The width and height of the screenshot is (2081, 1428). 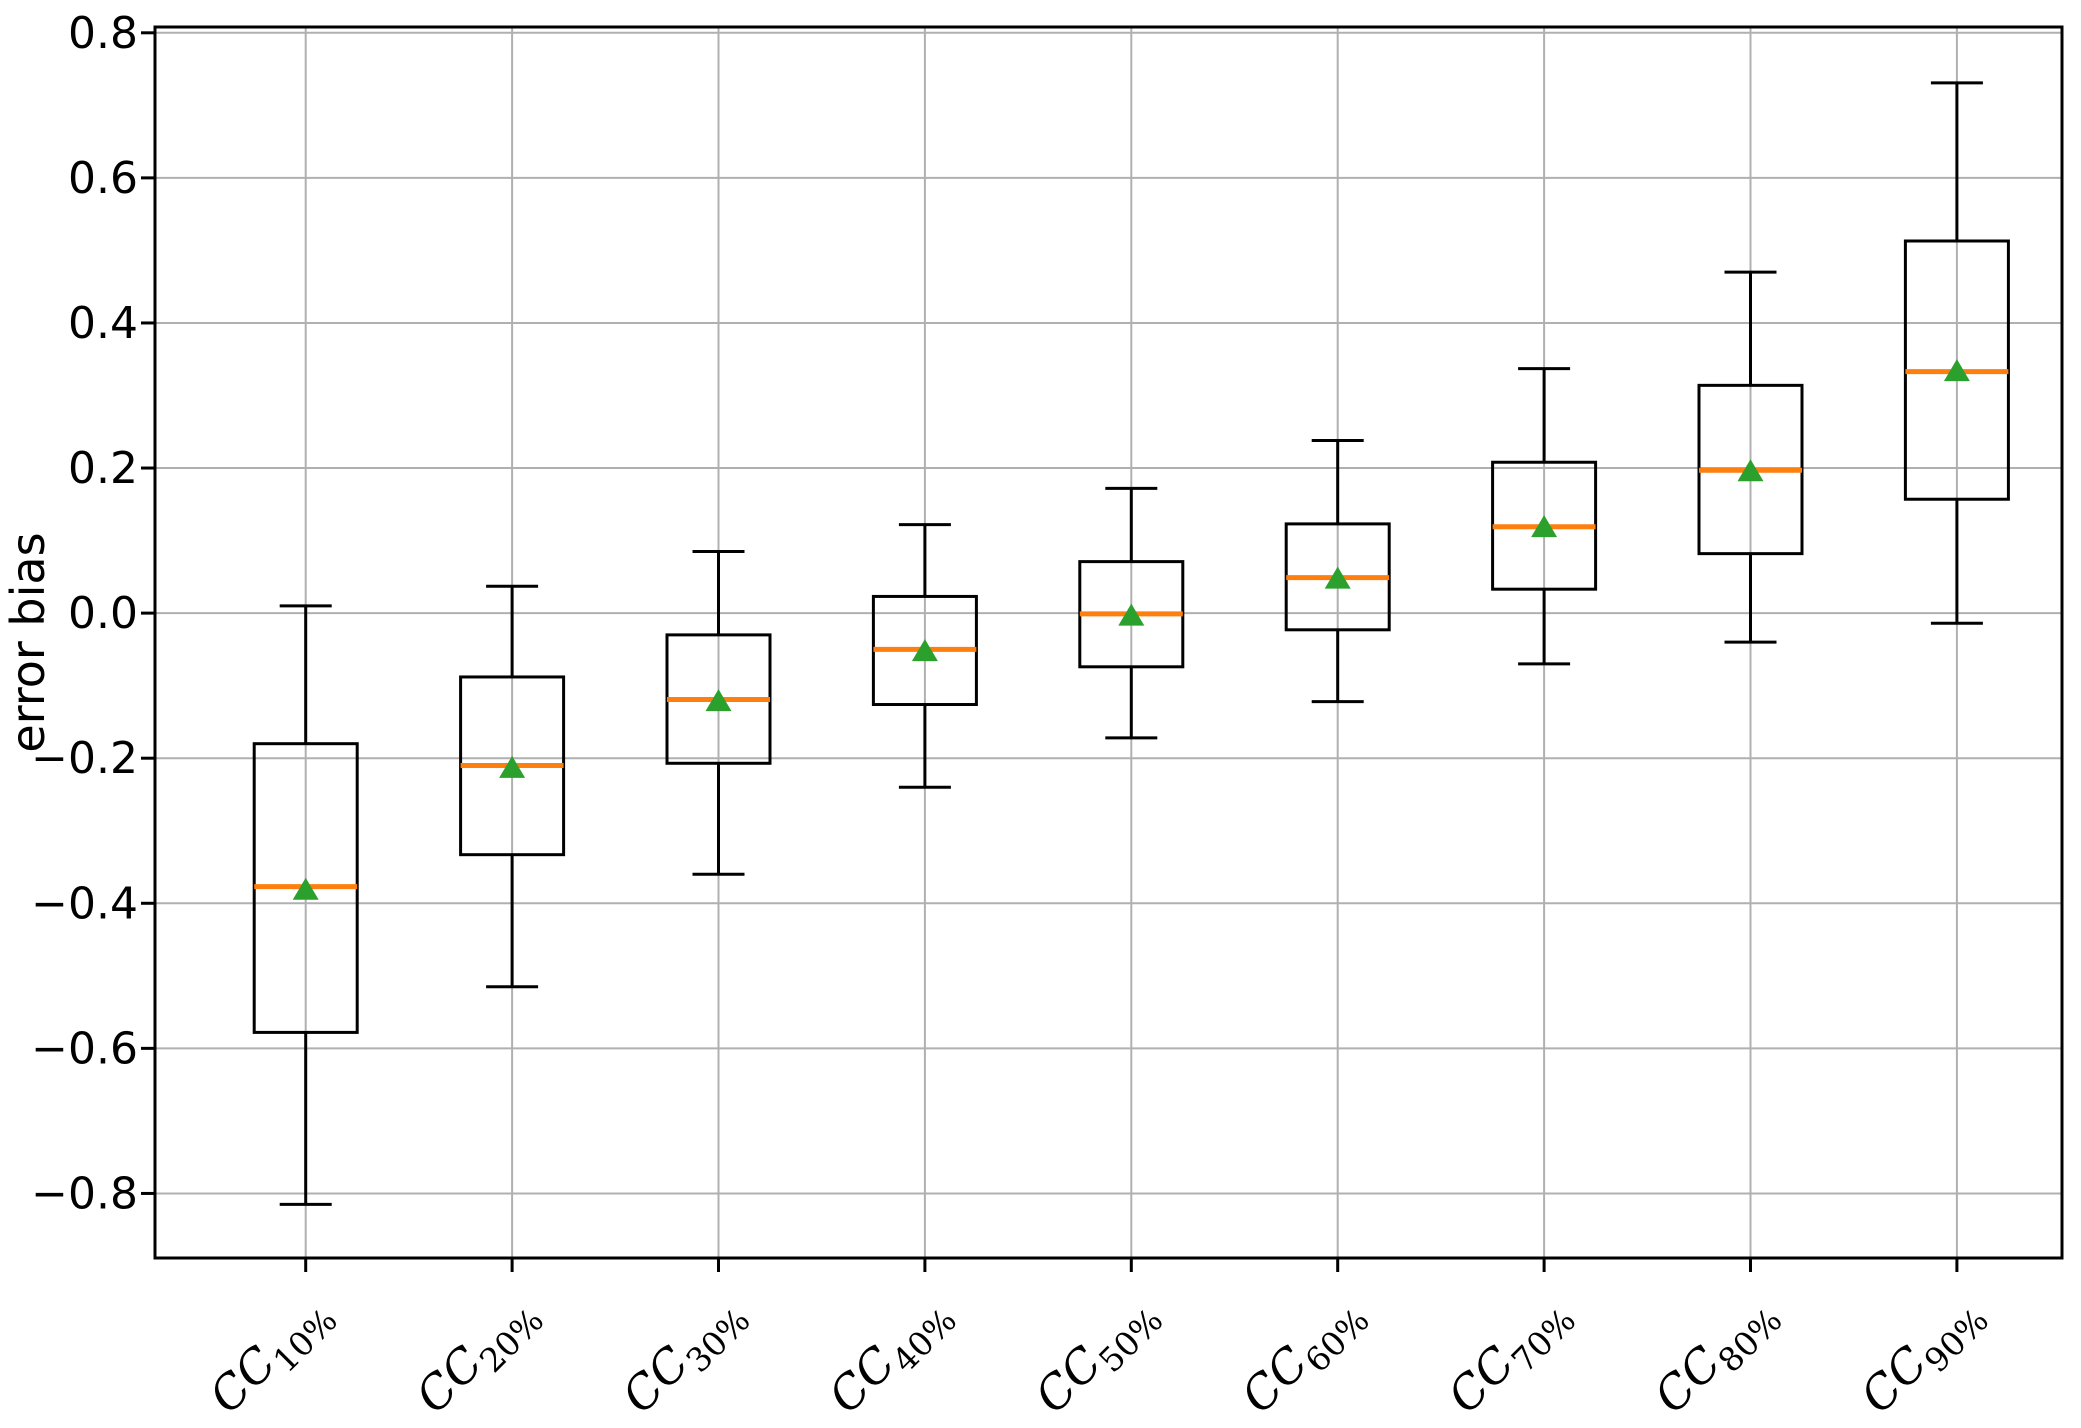 What do you see at coordinates (512, 766) in the screenshot?
I see `mean-triangle-icon-CC20%` at bounding box center [512, 766].